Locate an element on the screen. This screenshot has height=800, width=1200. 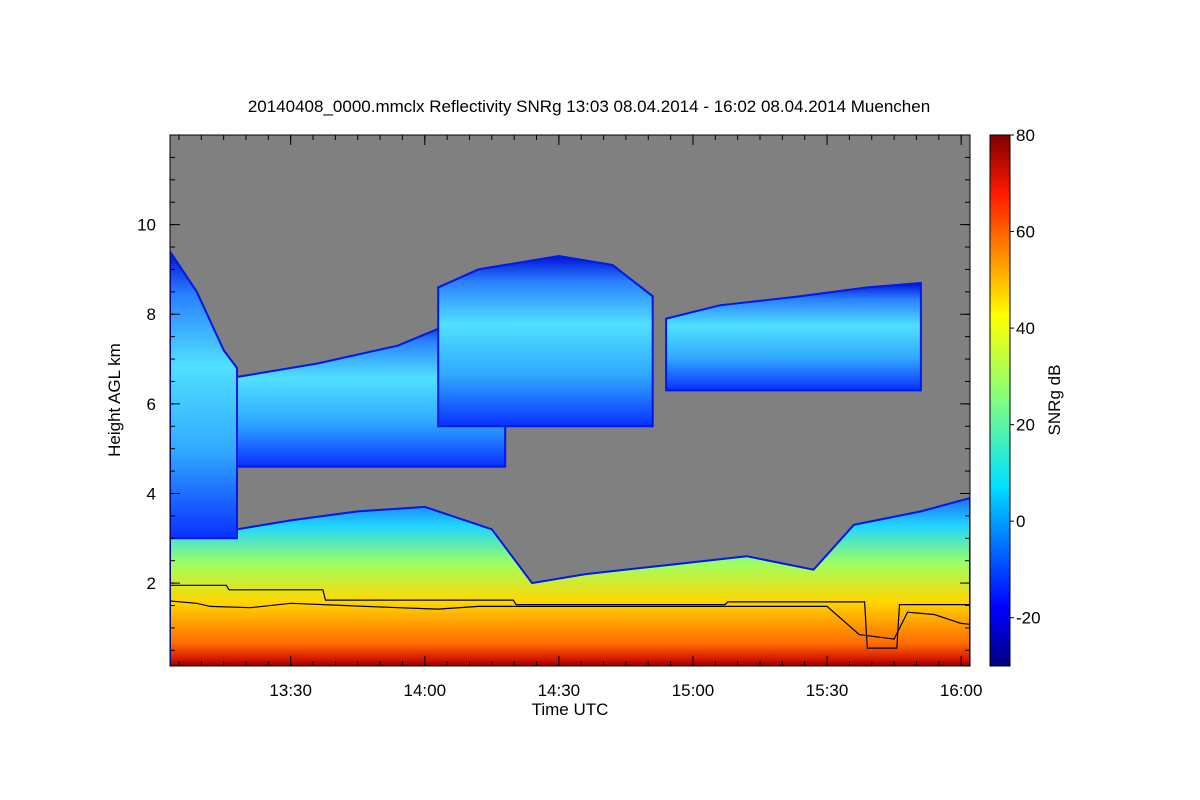
x-axis-label: Time UTC is located at coordinates (570, 709).